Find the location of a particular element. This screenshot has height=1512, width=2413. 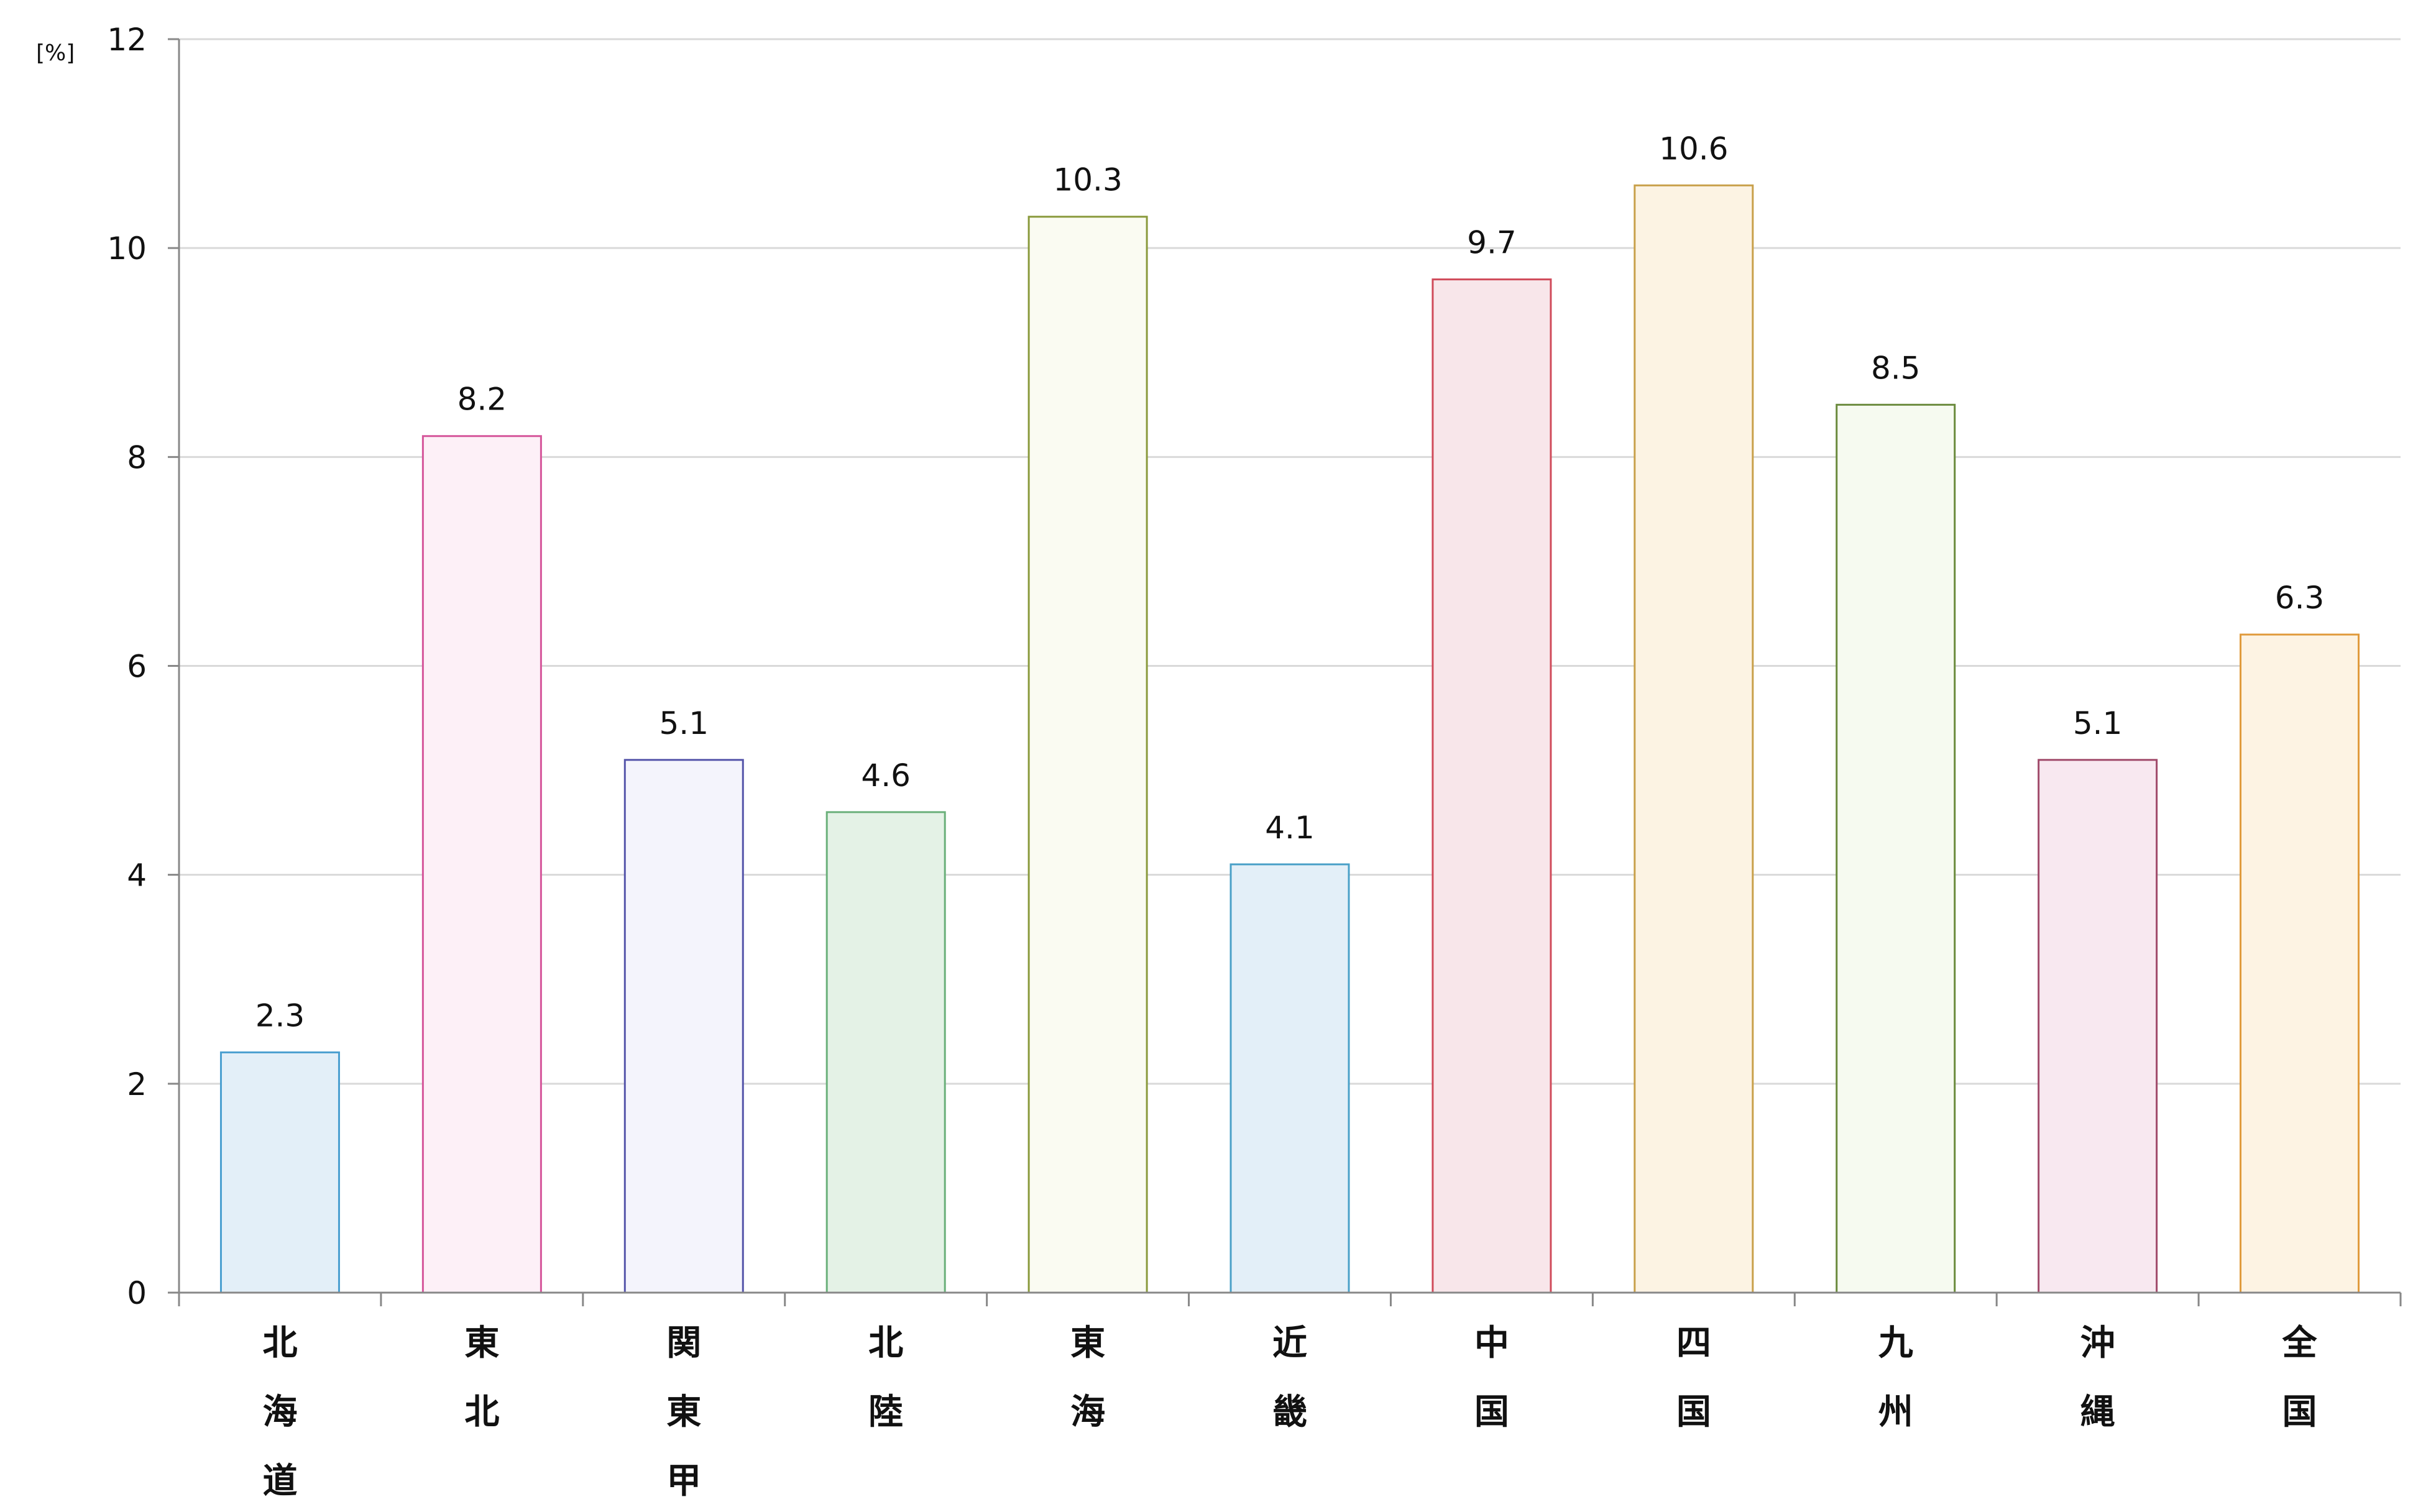

category-label-1: 東北 is located at coordinates (481, 1377).